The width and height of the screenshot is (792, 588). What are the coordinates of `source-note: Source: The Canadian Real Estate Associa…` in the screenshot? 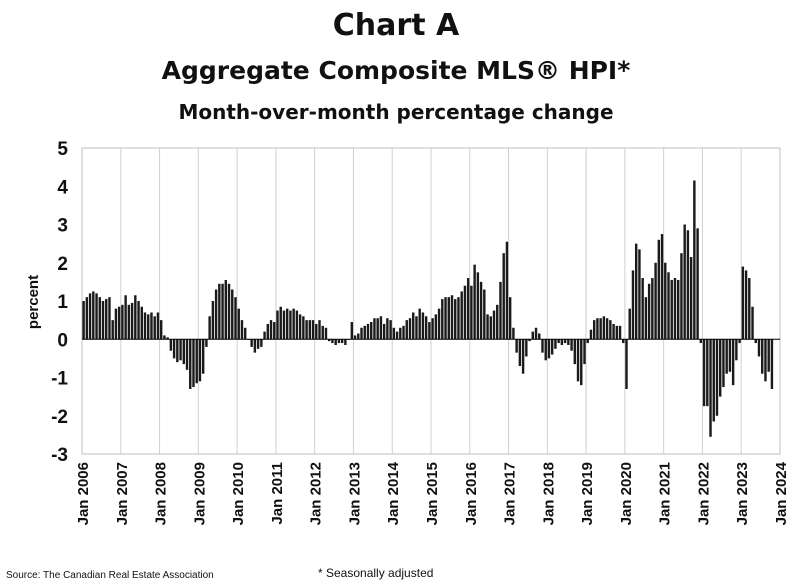 It's located at (110, 575).